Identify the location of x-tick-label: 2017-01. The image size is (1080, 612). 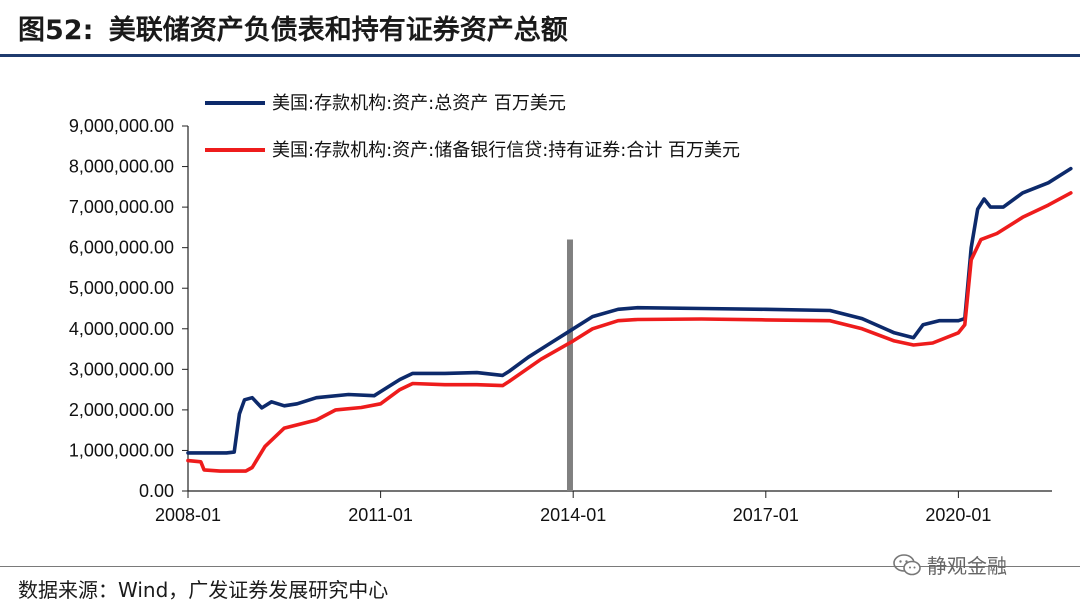
(766, 515).